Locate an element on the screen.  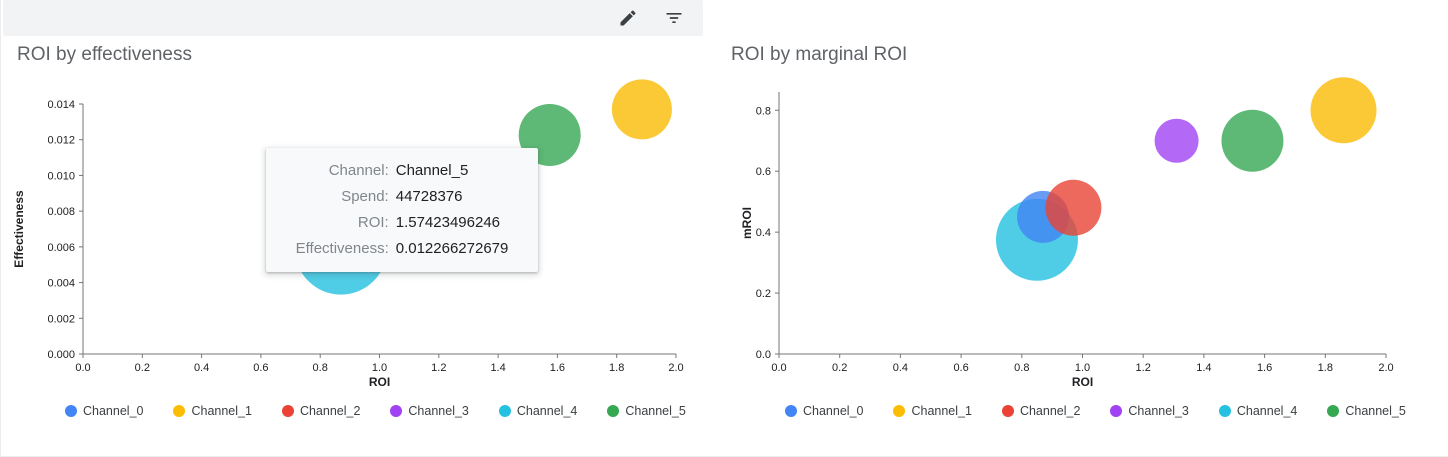
tooltip-label: Spend: is located at coordinates (365, 196).